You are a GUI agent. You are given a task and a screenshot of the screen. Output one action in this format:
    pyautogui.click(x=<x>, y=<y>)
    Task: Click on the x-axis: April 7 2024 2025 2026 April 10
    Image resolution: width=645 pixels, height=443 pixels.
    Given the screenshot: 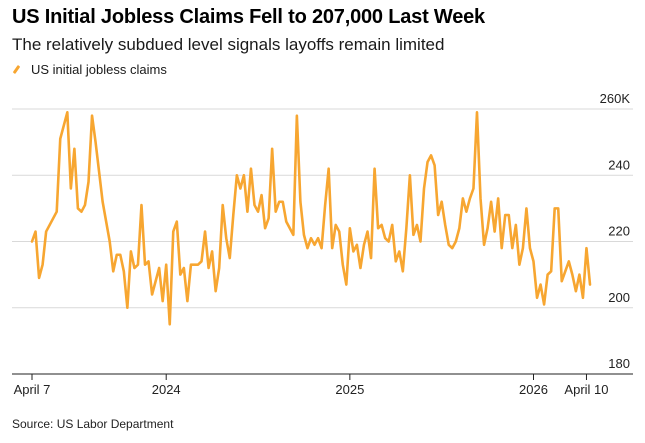 What is the action you would take?
    pyautogui.click(x=322, y=385)
    